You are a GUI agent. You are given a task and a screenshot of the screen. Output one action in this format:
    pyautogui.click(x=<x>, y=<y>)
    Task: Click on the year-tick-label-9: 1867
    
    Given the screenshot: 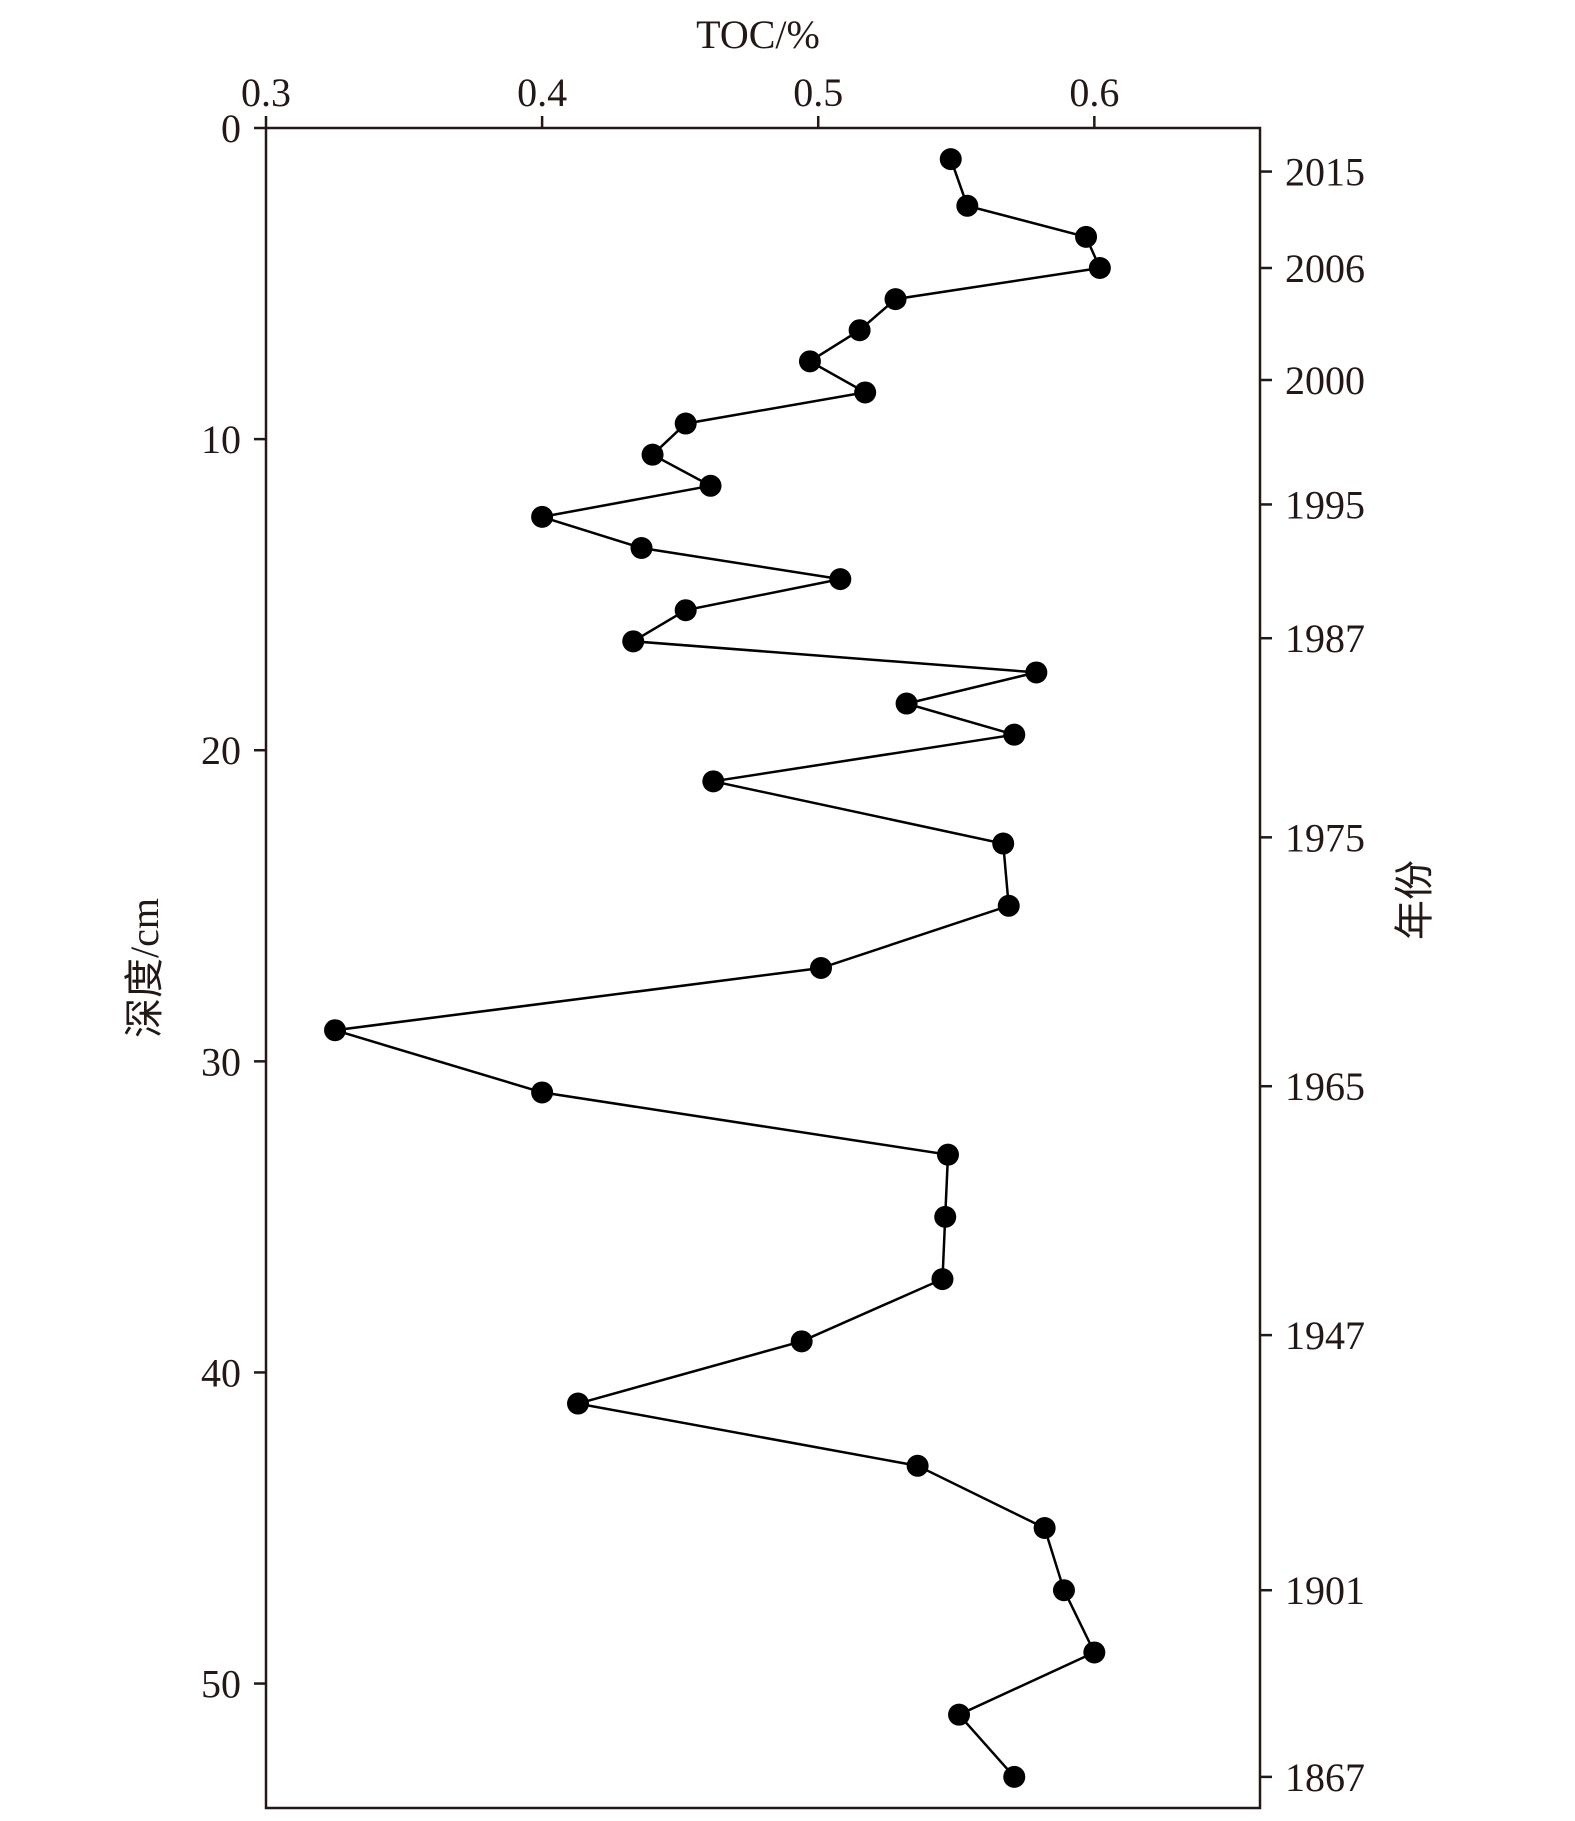 What is the action you would take?
    pyautogui.click(x=1325, y=1777)
    